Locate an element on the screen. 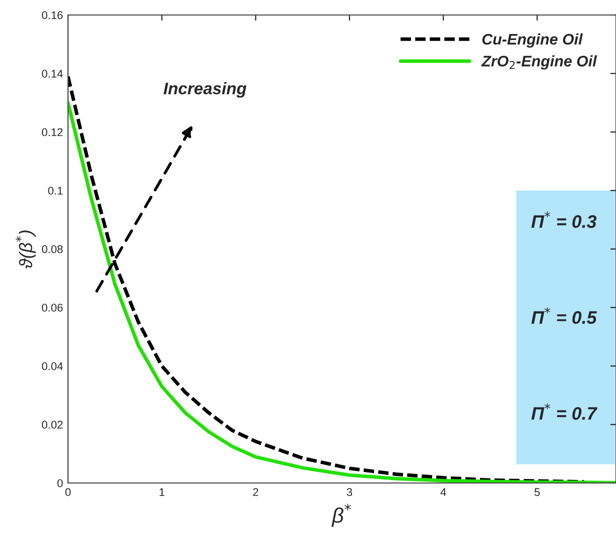  y-tick-label: 0.08 is located at coordinates (52, 249).